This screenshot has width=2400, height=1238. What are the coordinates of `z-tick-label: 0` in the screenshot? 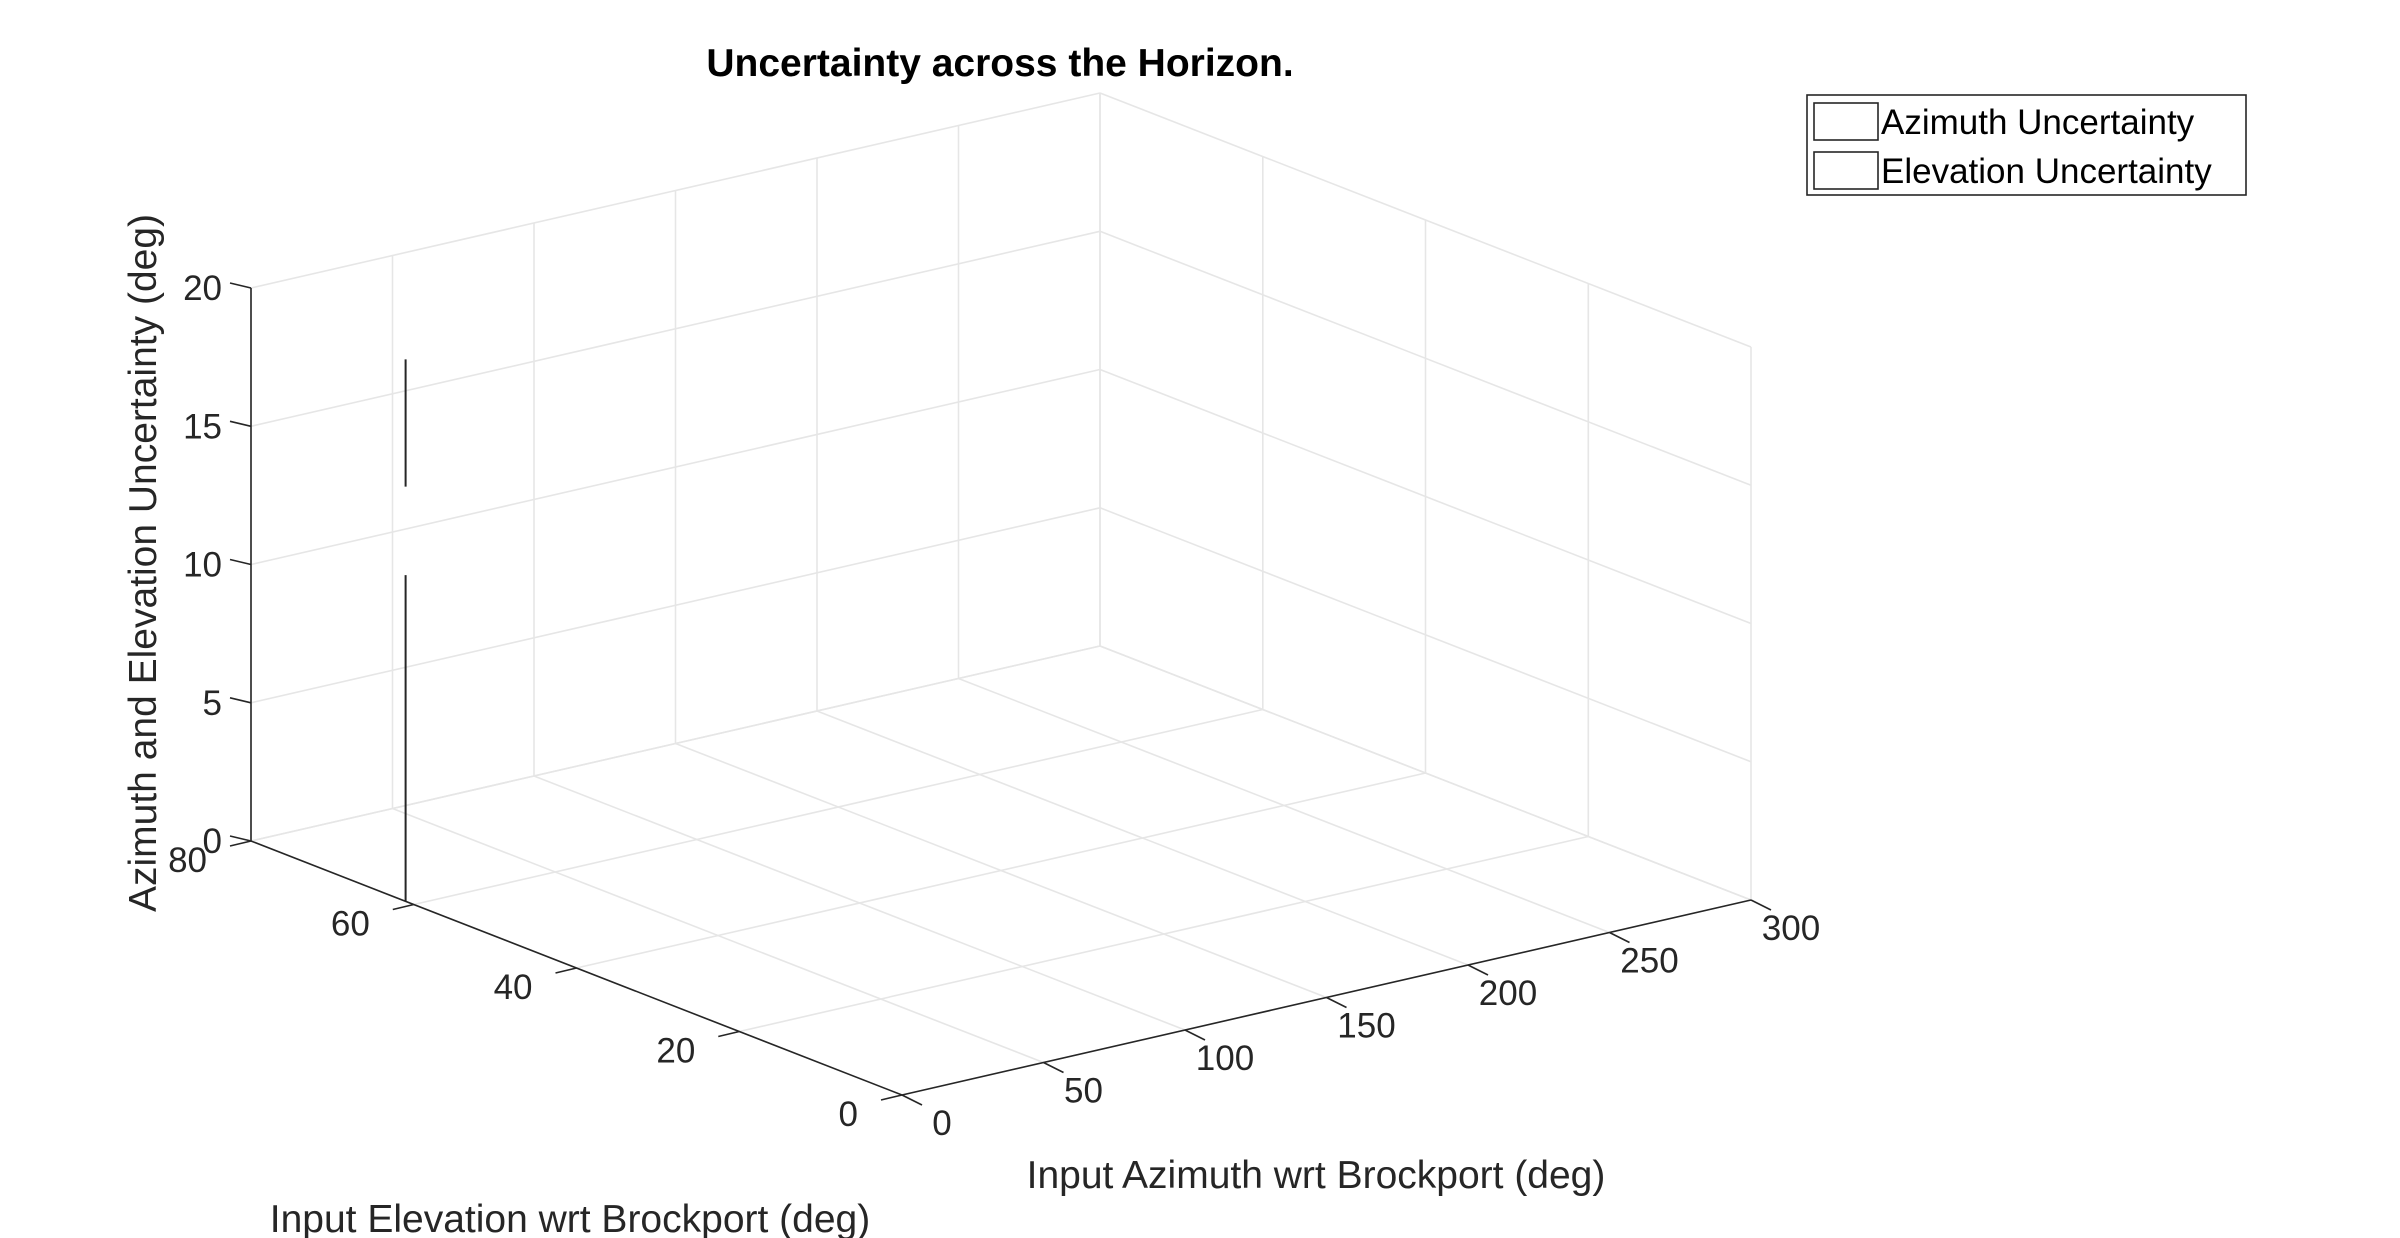 It's located at (212, 841).